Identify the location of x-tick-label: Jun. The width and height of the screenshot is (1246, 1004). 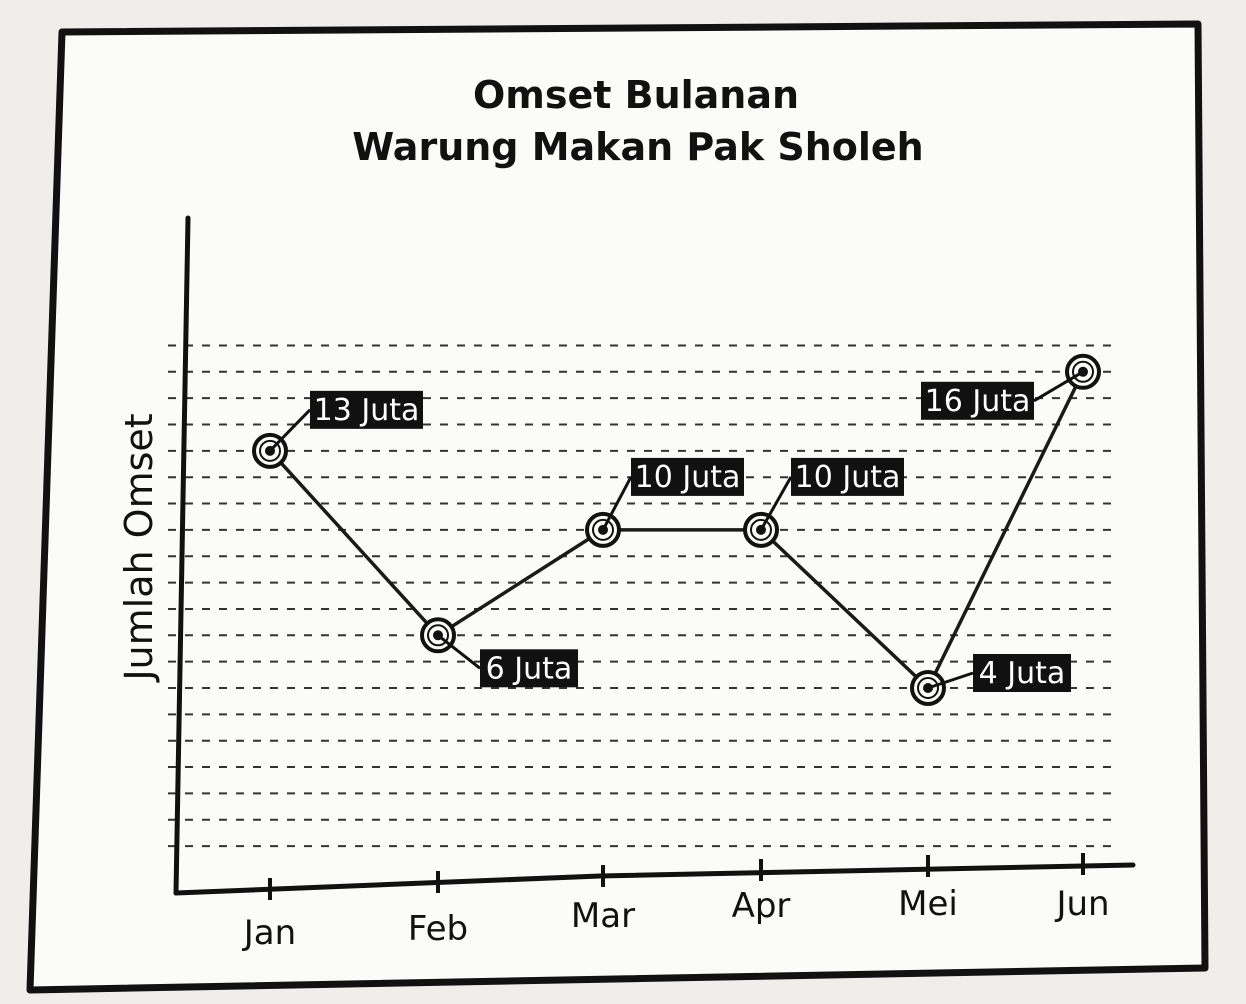
(1081, 904).